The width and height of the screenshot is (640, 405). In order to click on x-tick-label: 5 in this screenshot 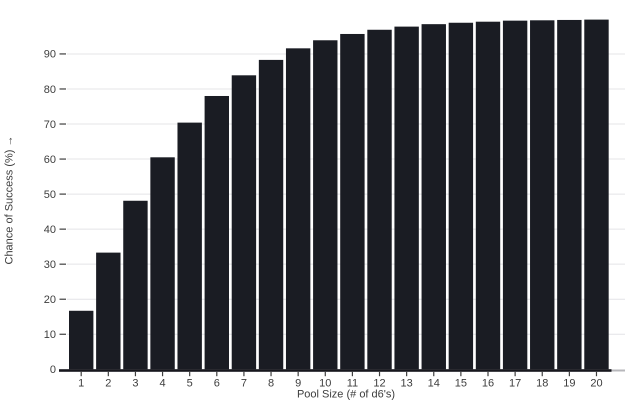, I will do `click(190, 384)`.